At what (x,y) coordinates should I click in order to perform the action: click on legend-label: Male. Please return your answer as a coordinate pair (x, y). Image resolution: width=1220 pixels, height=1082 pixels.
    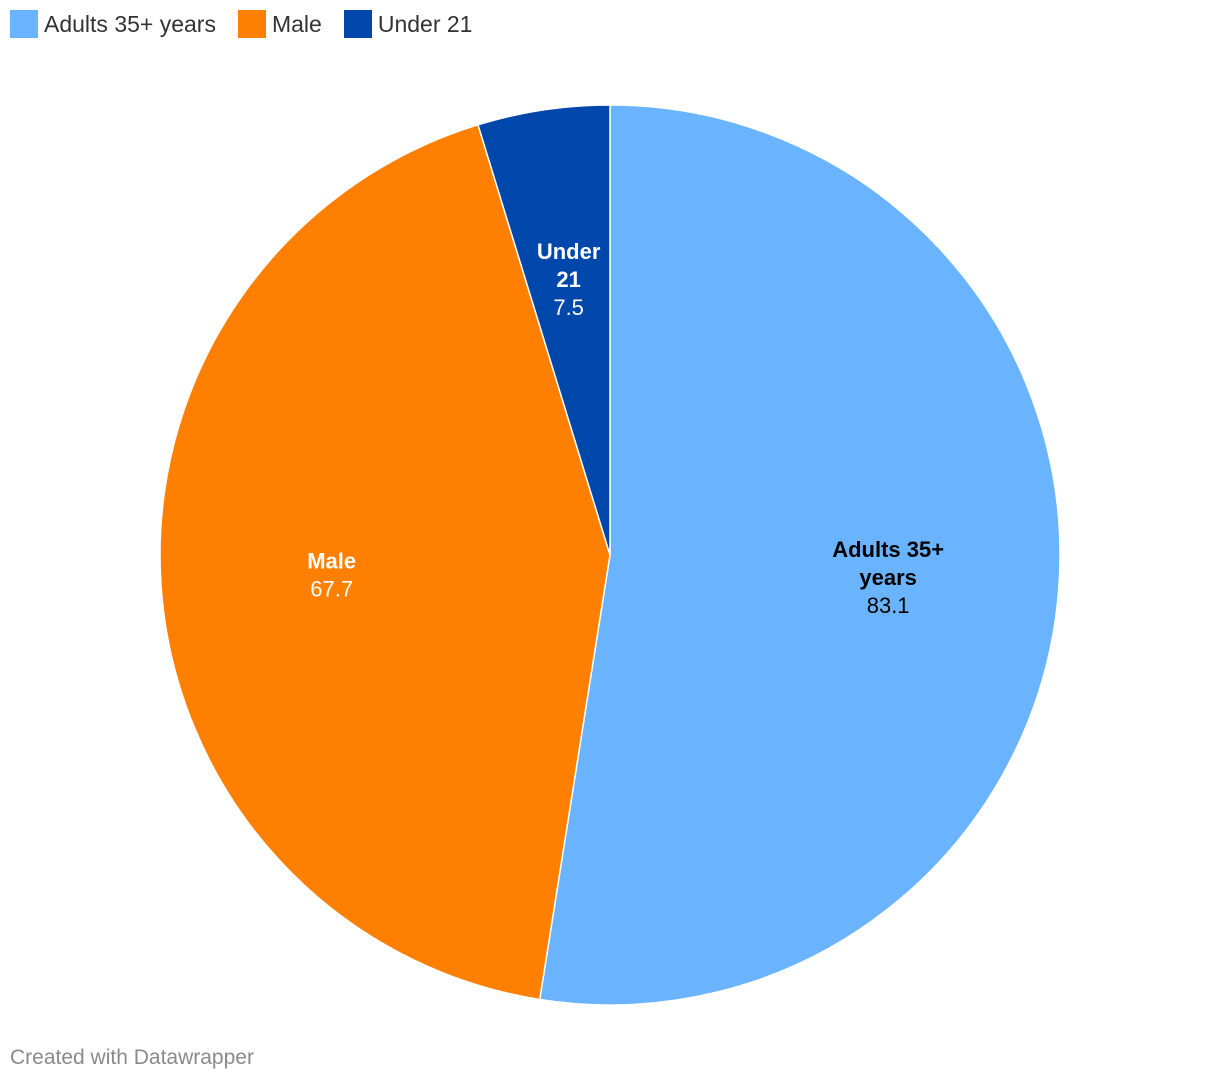
    Looking at the image, I should click on (296, 24).